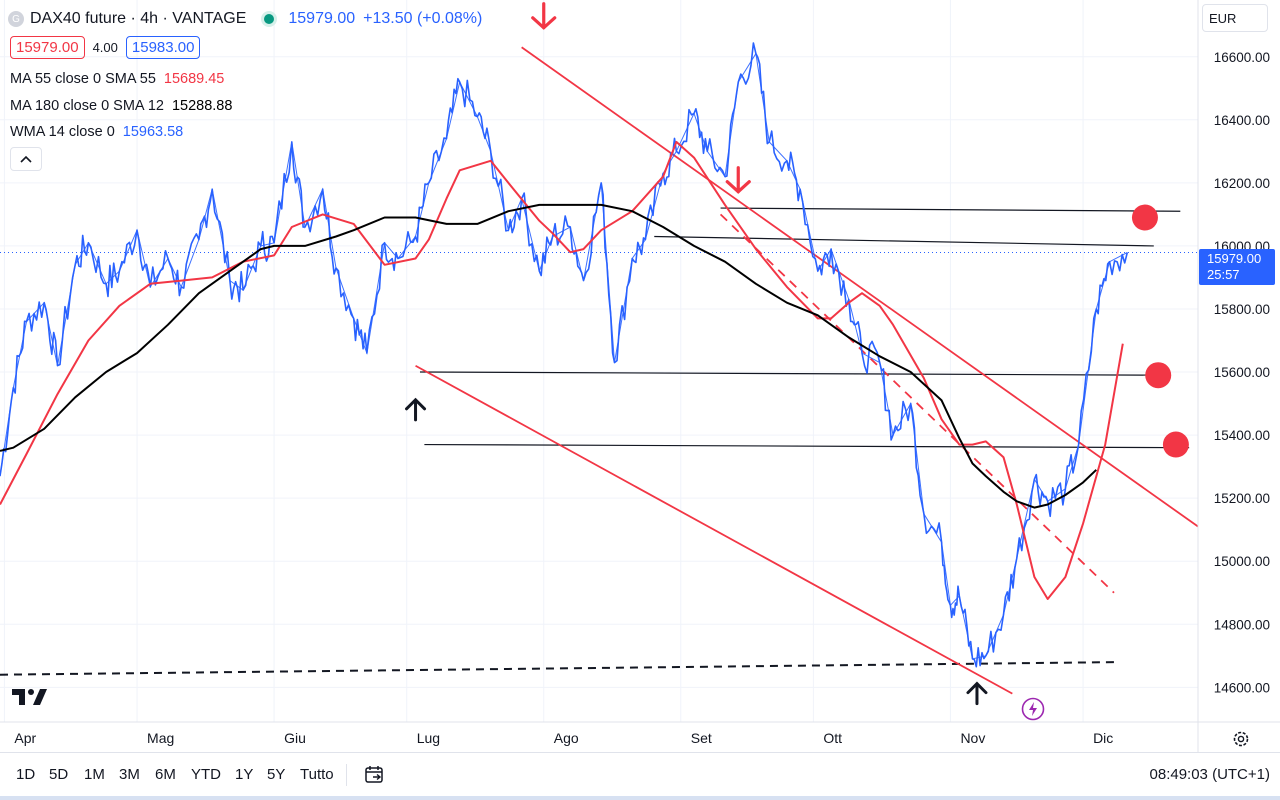 Image resolution: width=1280 pixels, height=800 pixels. What do you see at coordinates (194, 79) in the screenshot?
I see `indicator-value: 15689.45` at bounding box center [194, 79].